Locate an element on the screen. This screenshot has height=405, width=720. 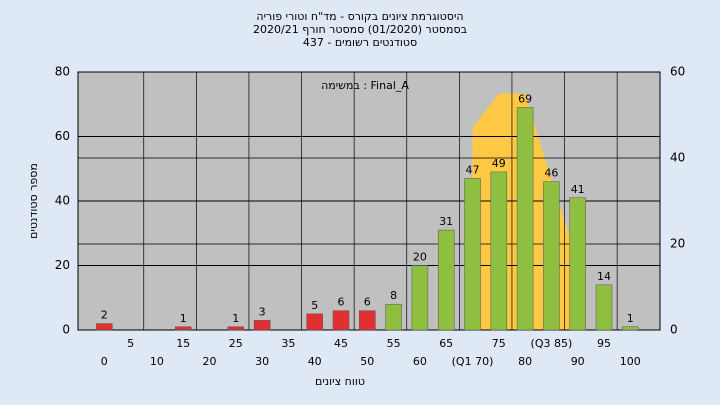
x-tick-label: 45 is located at coordinates (341, 343).